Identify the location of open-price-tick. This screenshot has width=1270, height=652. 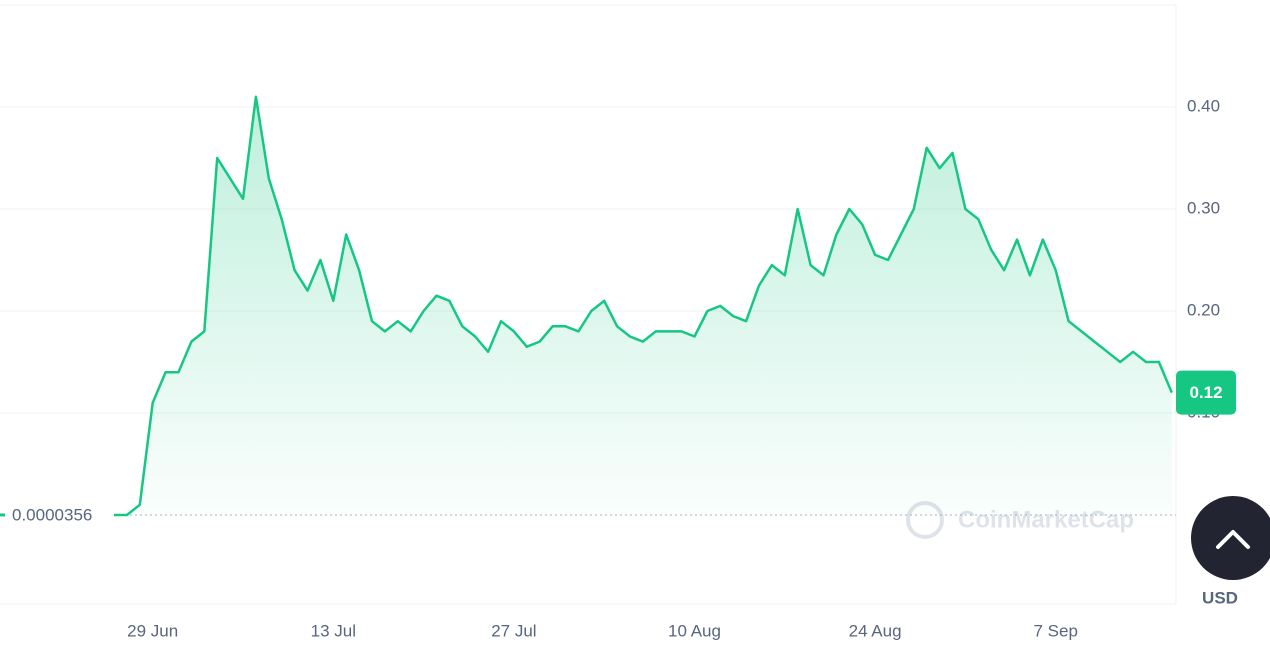
(2, 515).